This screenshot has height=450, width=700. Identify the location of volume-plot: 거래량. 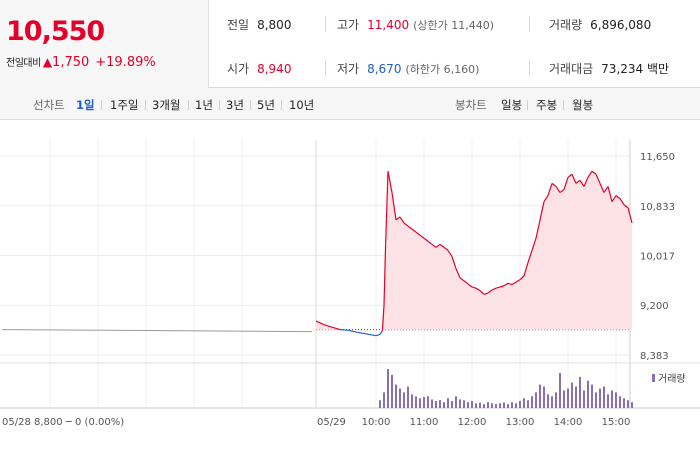
(532, 388).